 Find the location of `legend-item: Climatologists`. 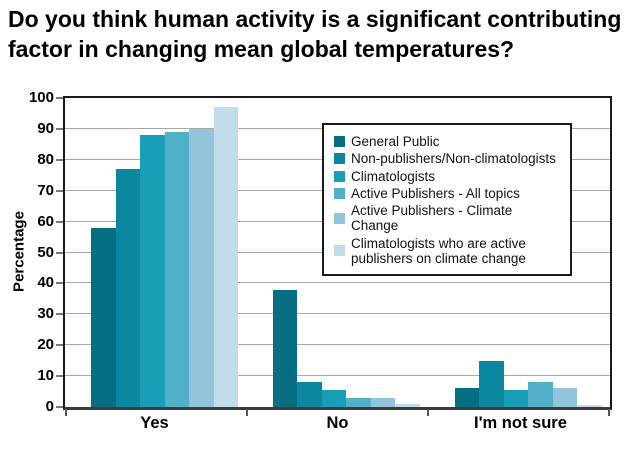

legend-item: Climatologists is located at coordinates (450, 176).